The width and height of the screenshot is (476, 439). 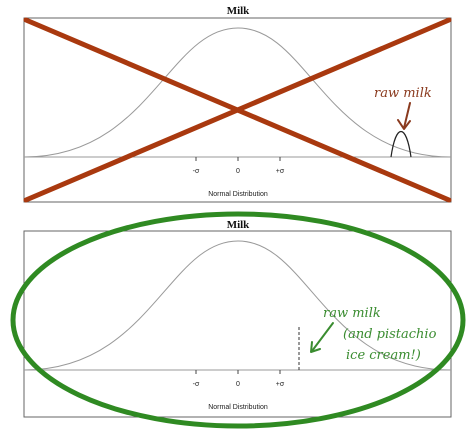 What do you see at coordinates (390, 334) in the screenshot?
I see `bottom-pistachio-label: (and pistachio` at bounding box center [390, 334].